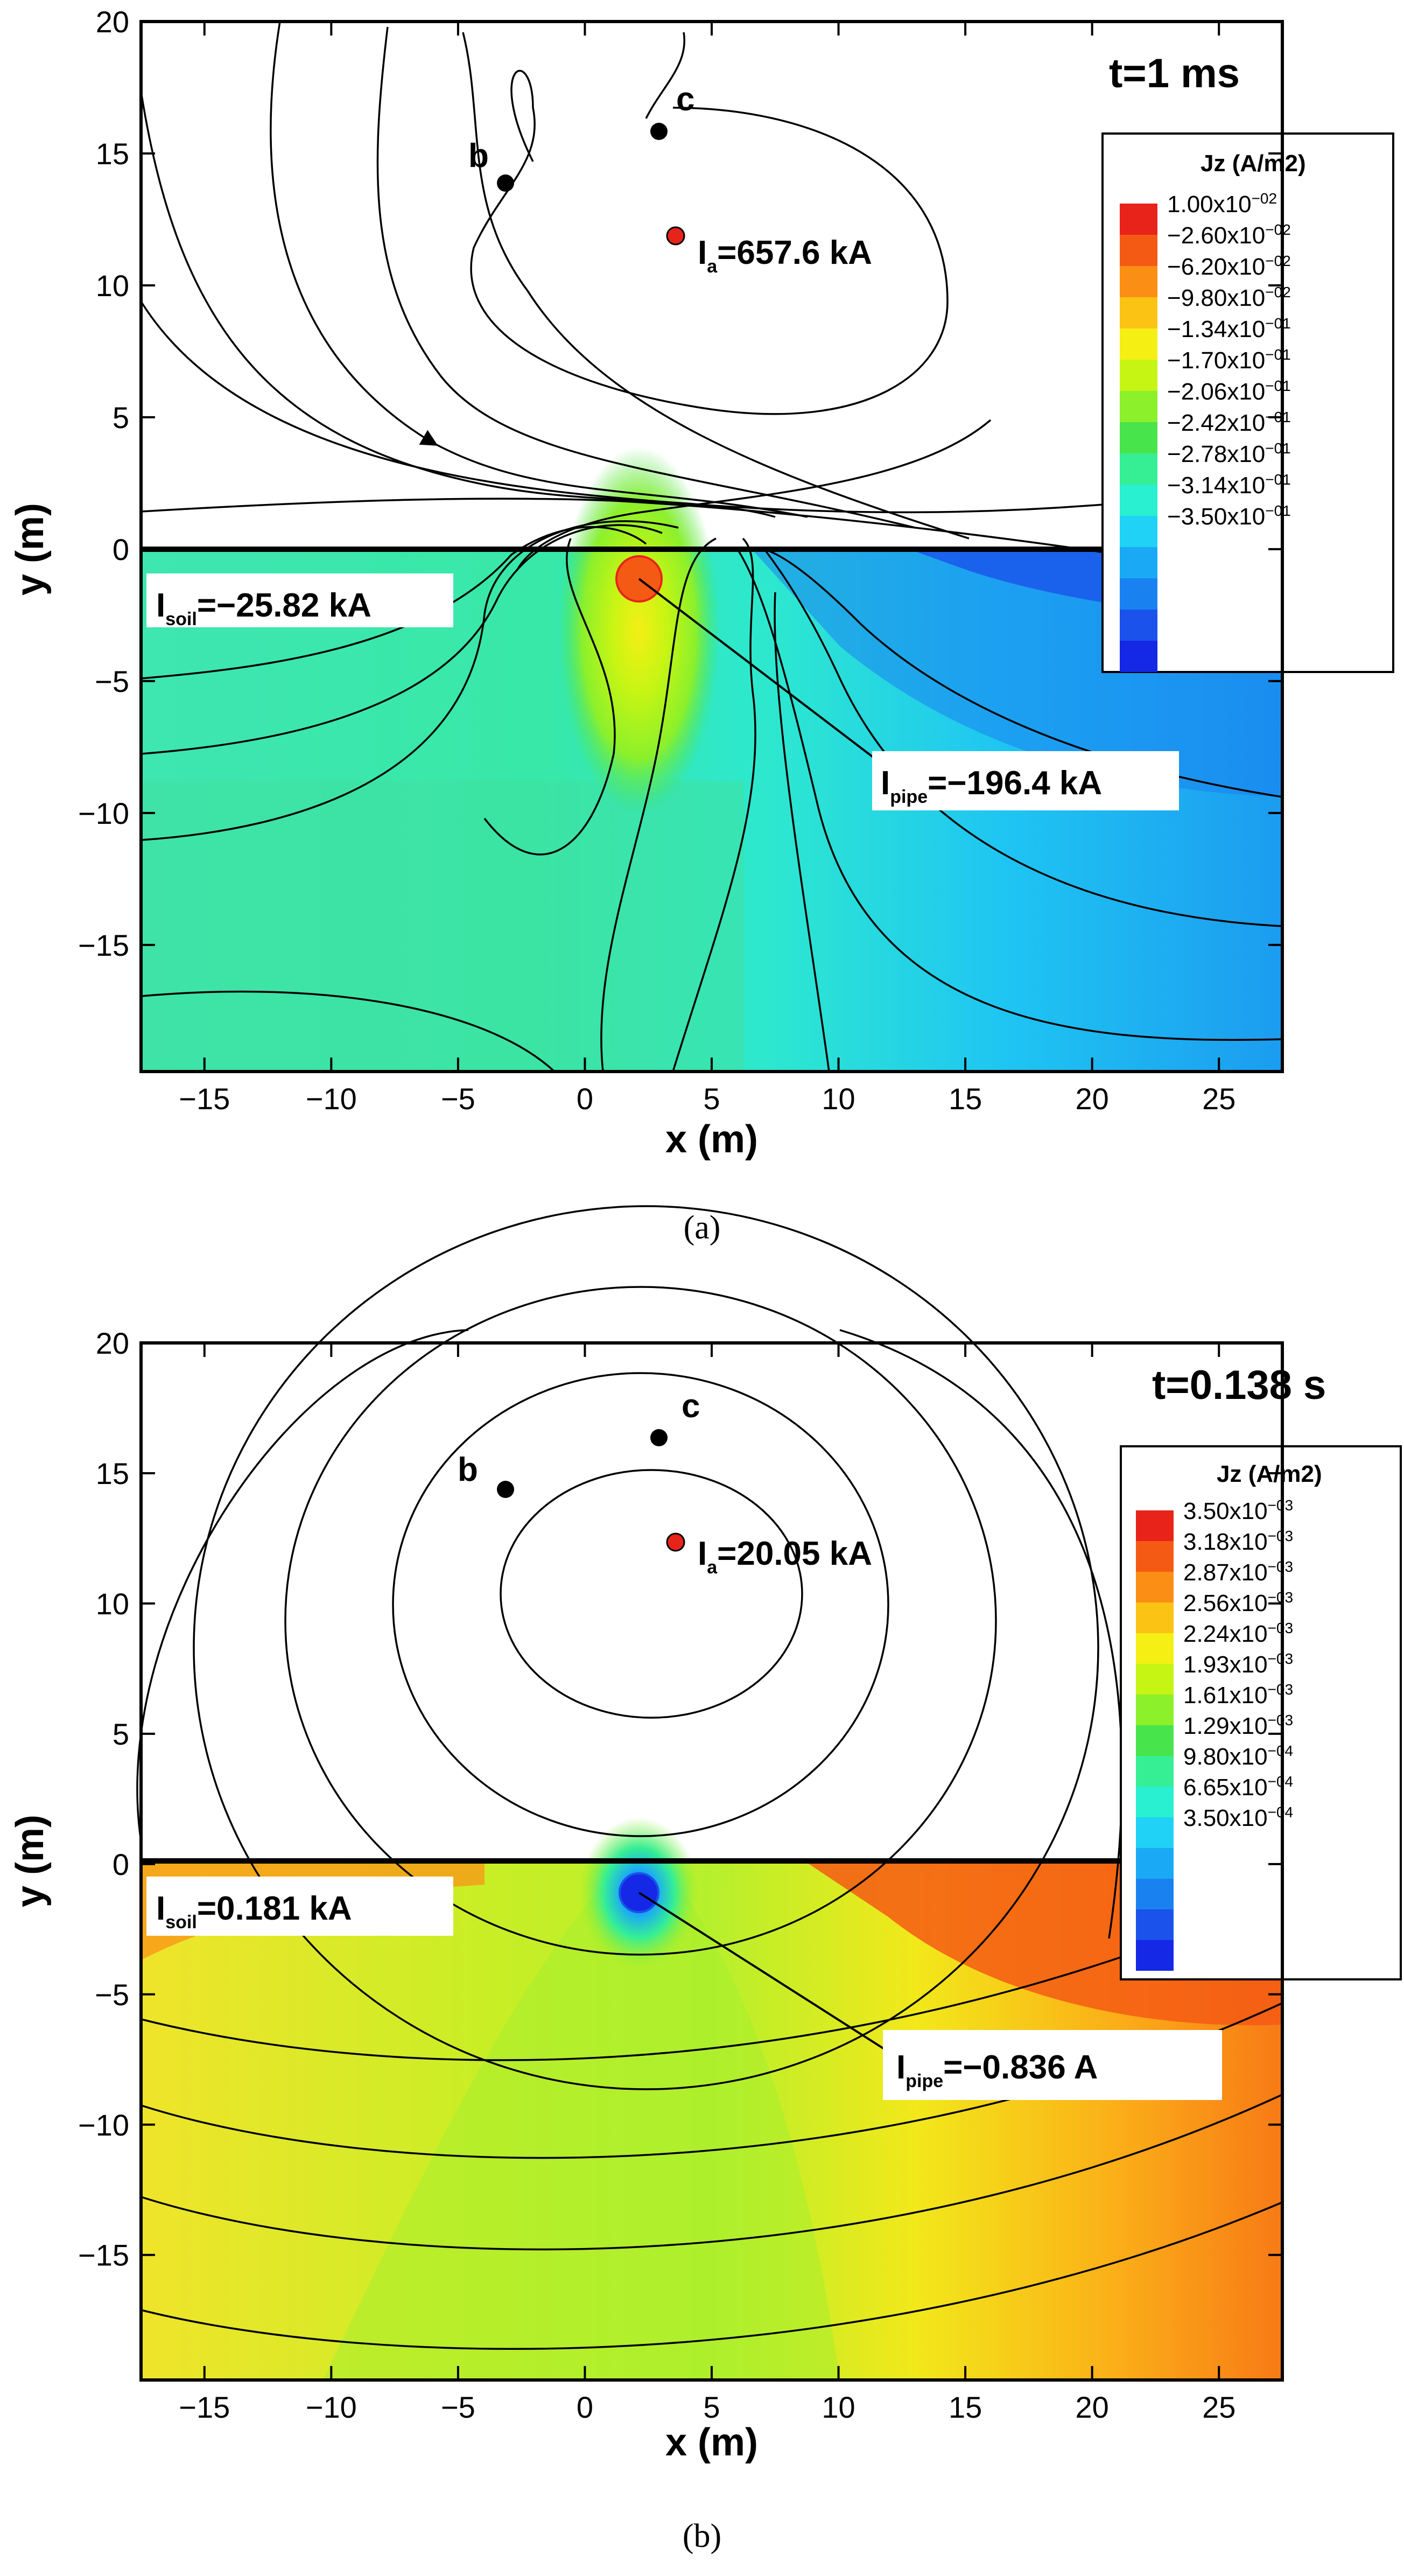  Describe the element at coordinates (702, 1227) in the screenshot. I see `panel-caption-a: (a)` at that location.